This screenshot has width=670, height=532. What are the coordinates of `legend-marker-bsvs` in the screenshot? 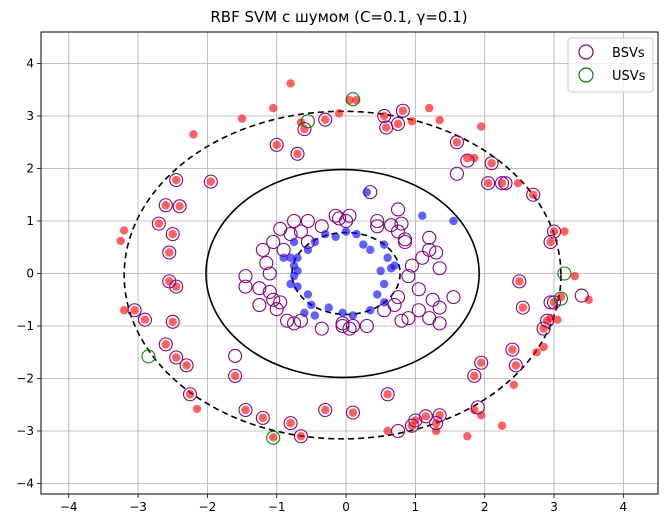 It's located at (586, 52).